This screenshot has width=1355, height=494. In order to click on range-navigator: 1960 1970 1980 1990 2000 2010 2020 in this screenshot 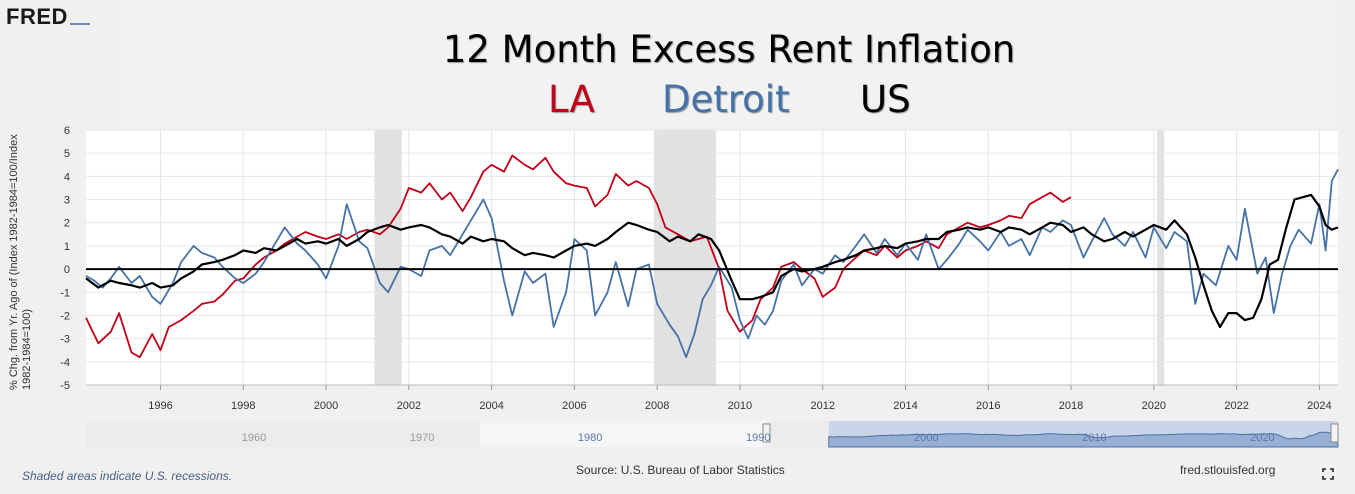, I will do `click(712, 434)`.